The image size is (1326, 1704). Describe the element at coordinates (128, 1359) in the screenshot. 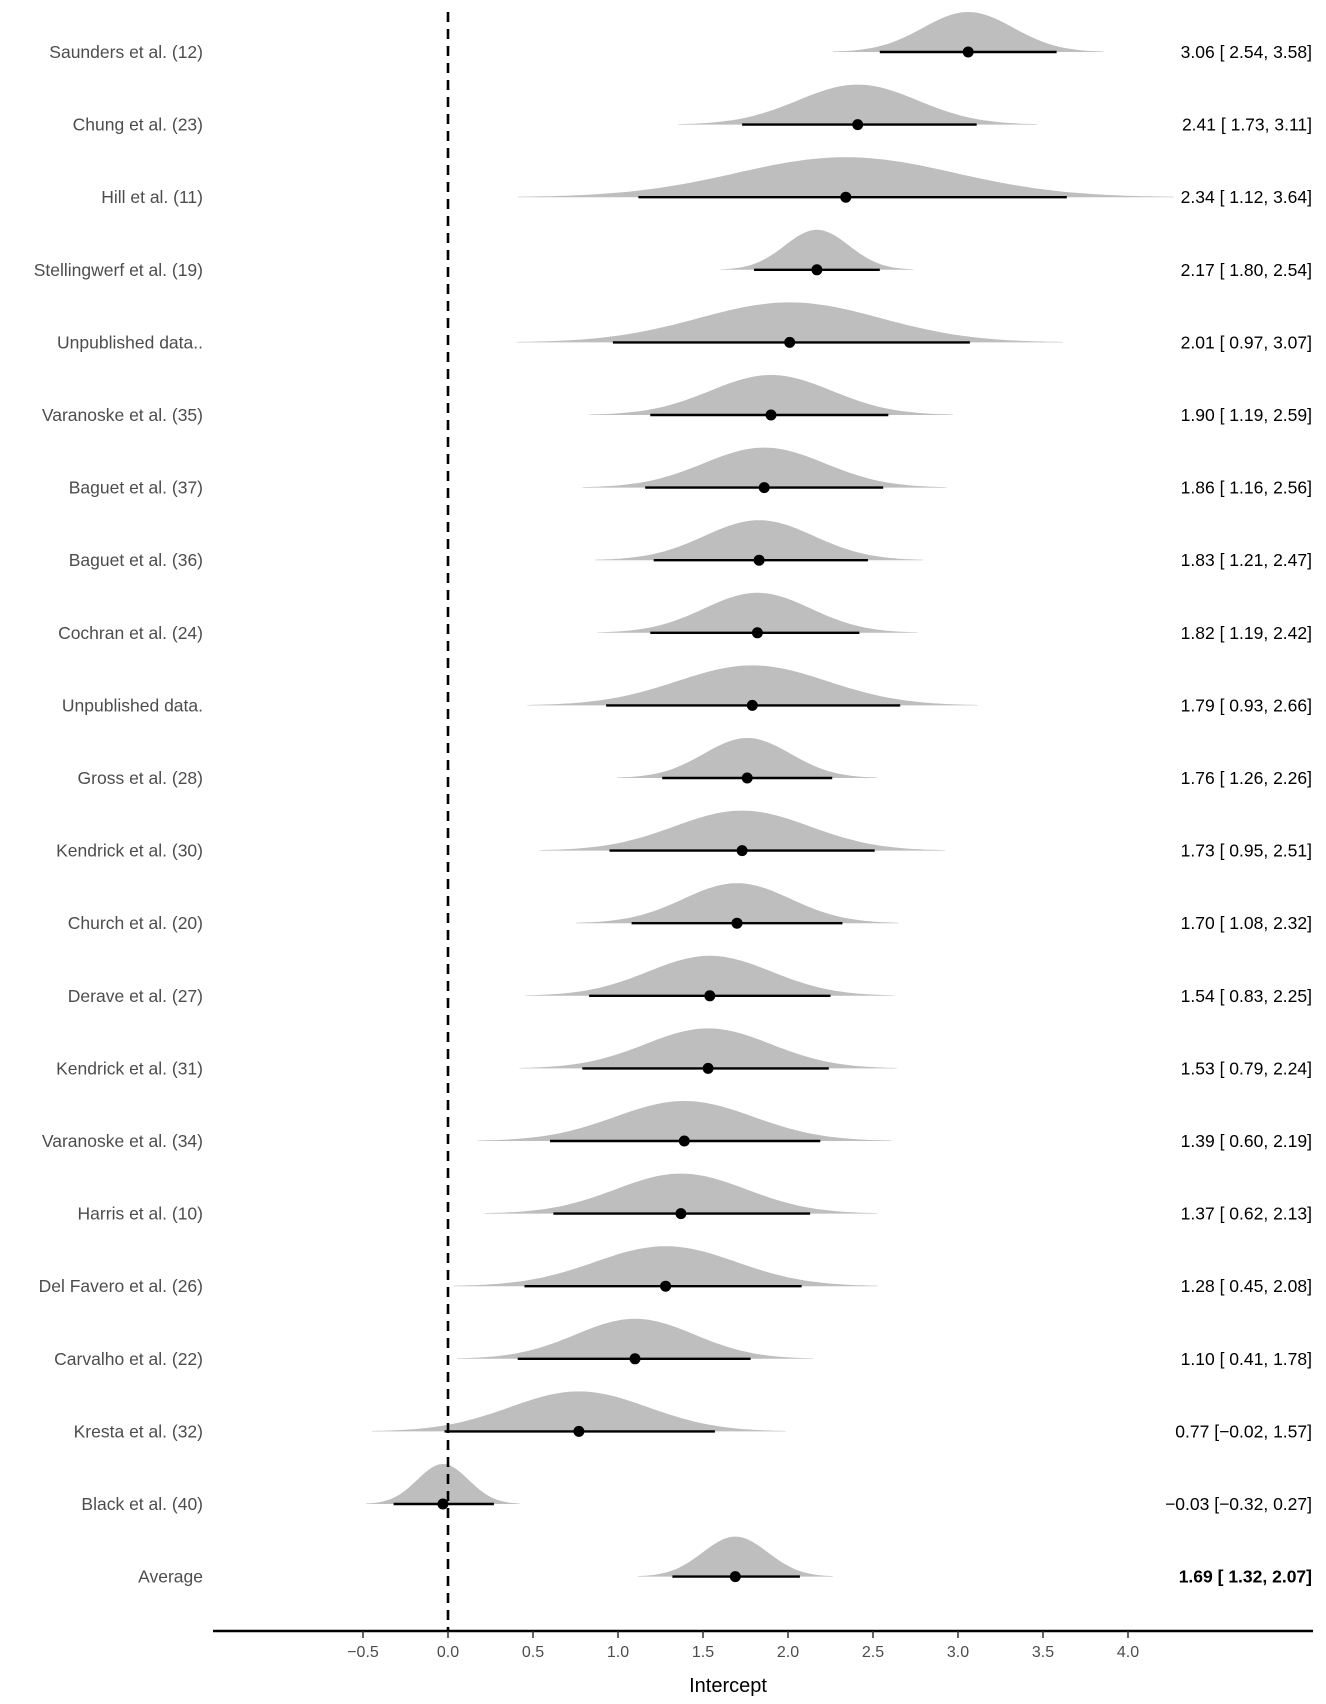

I see `study-label-carvalho-et-al-22: Carvalho et al. (22)` at that location.